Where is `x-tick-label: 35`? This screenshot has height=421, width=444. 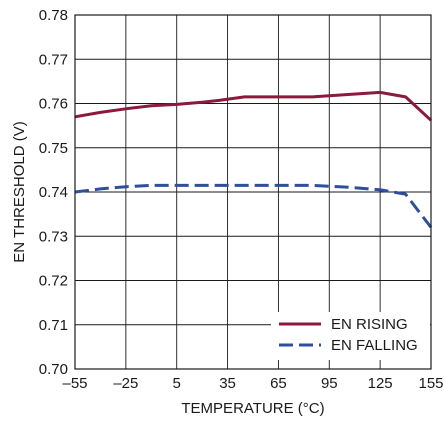 x-tick-label: 35 is located at coordinates (227, 383).